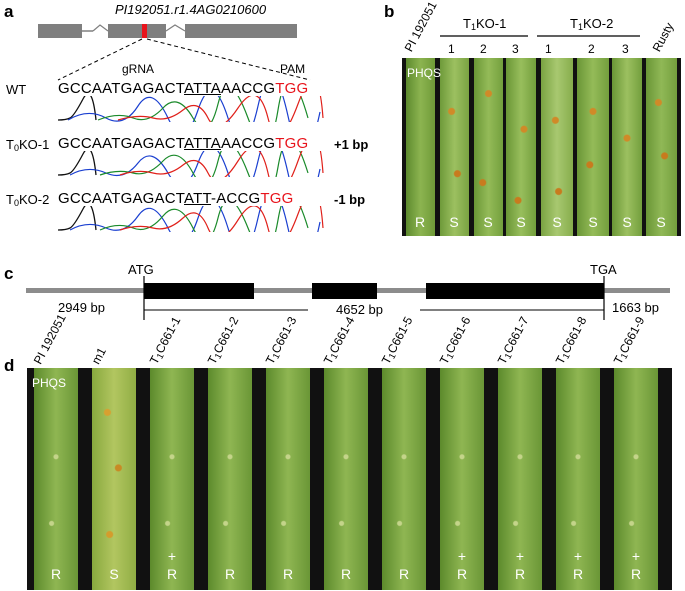 The image size is (685, 591). I want to click on name-part: KO-1, so click(34, 144).